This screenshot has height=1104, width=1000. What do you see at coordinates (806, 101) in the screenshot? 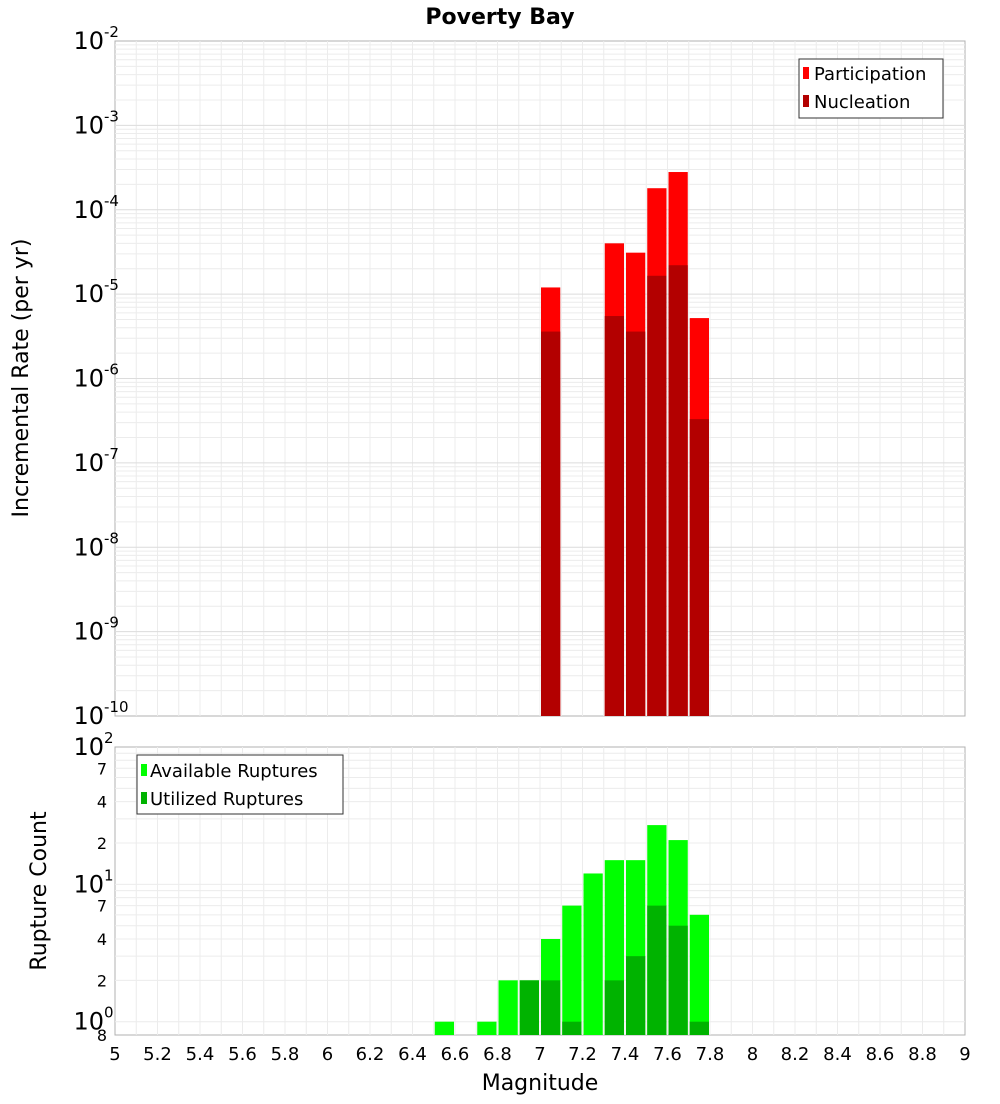
I see `legend-swatch-nucleation` at bounding box center [806, 101].